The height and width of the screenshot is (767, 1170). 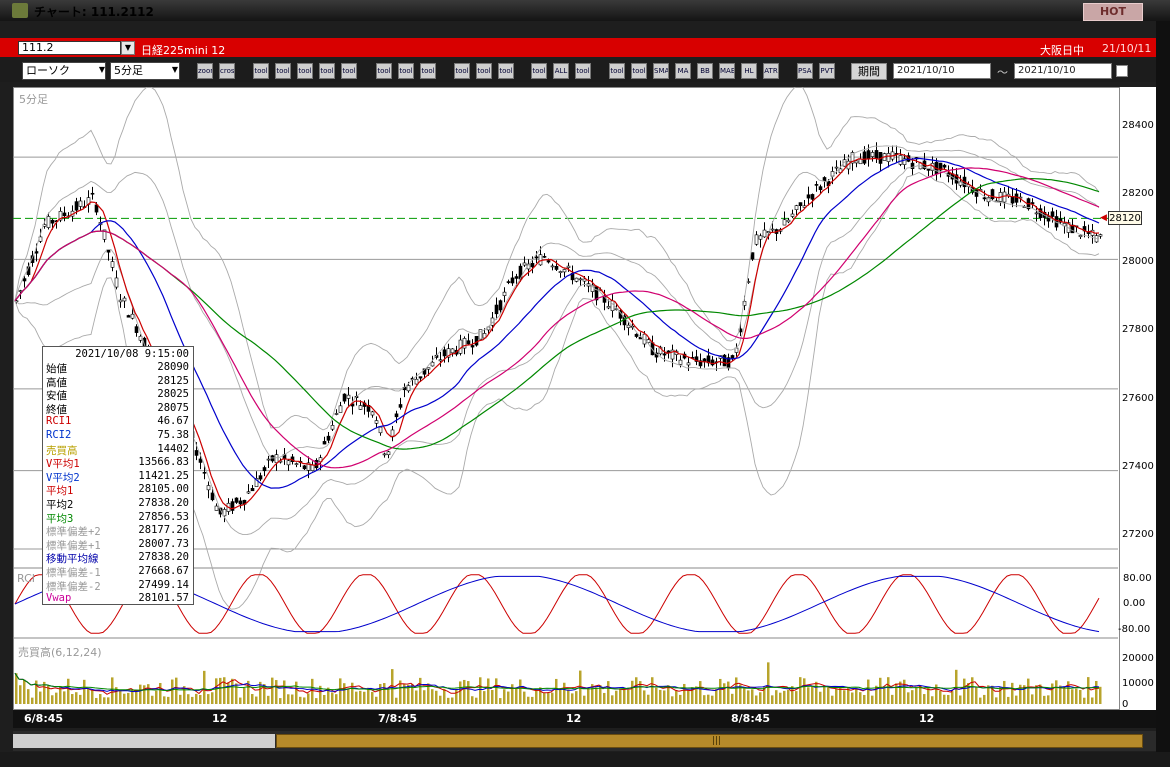 What do you see at coordinates (227, 71) in the screenshot?
I see `toolbar-cross-button: cross` at bounding box center [227, 71].